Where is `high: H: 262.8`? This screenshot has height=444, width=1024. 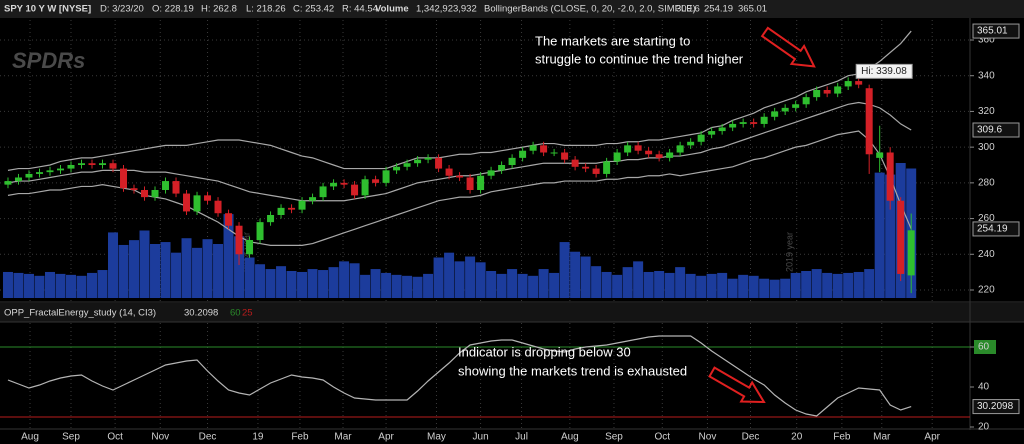
high: H: 262.8 is located at coordinates (219, 9).